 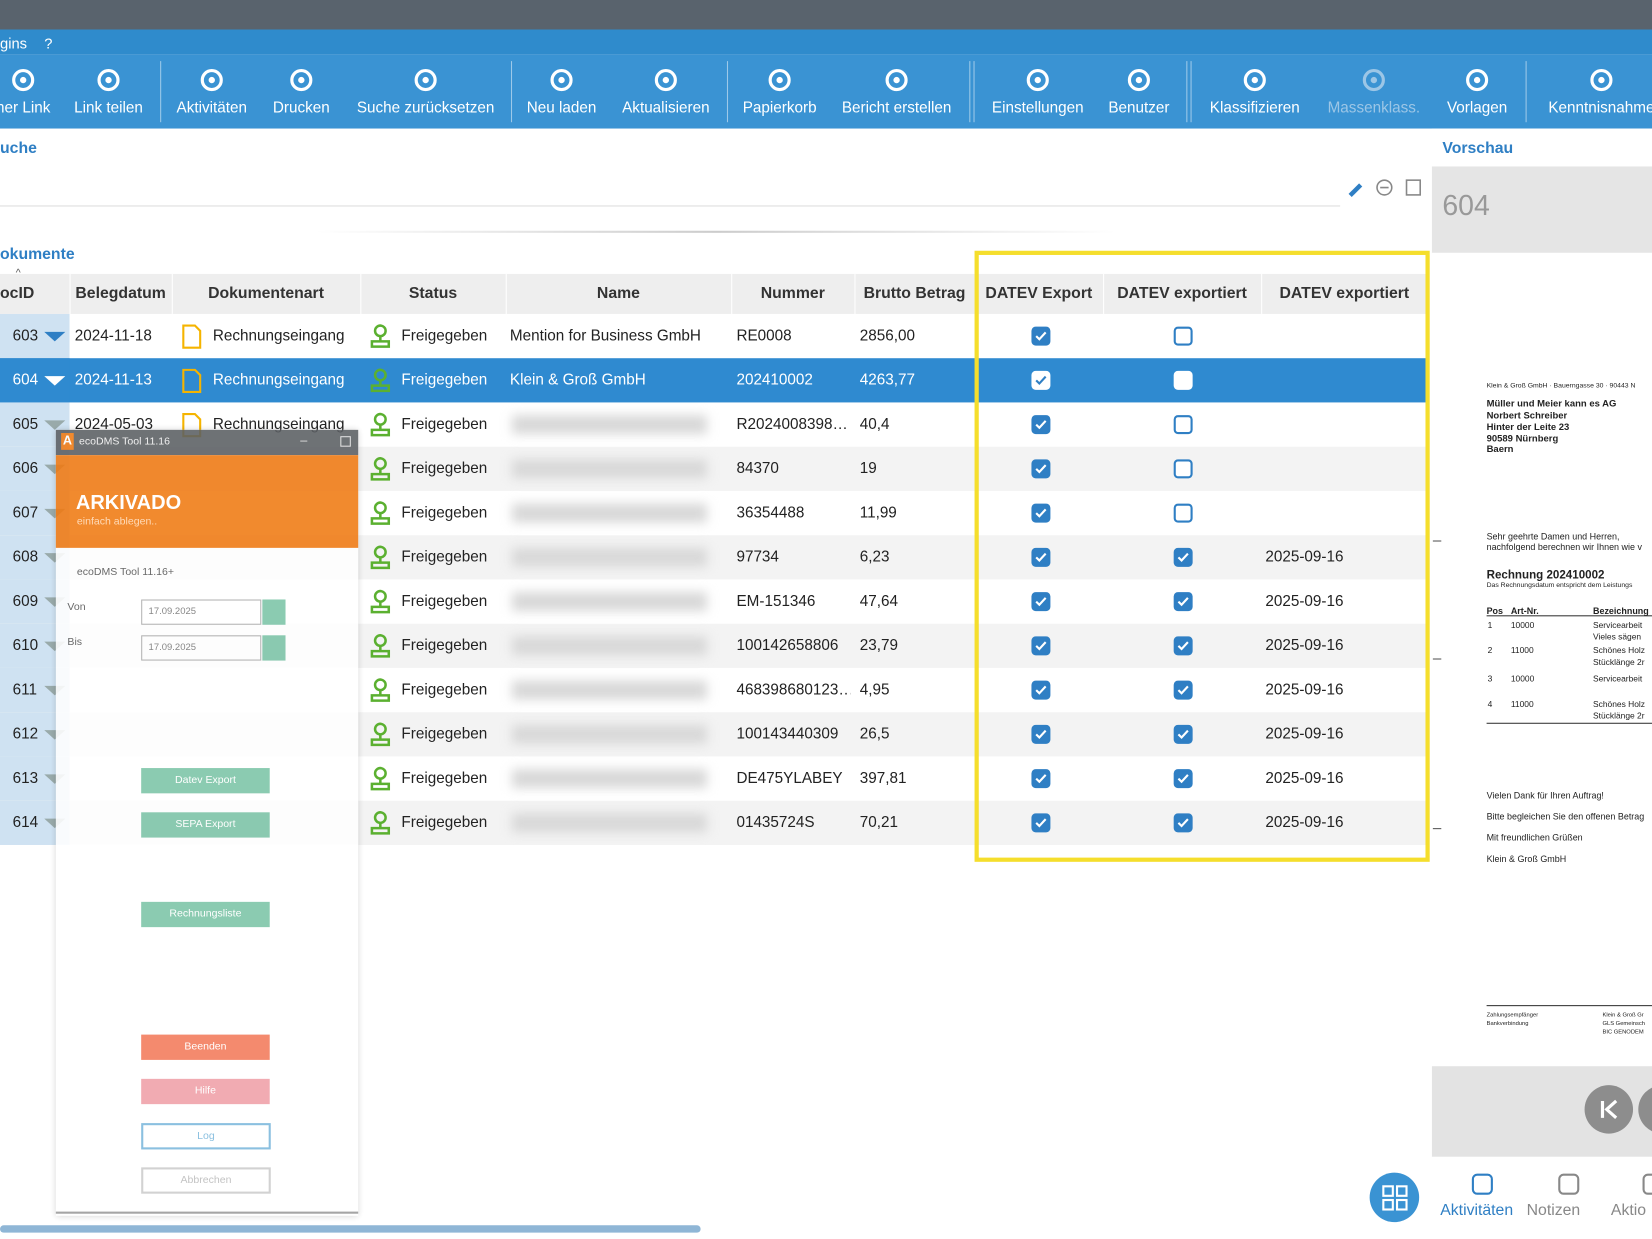 What do you see at coordinates (304, 440) in the screenshot?
I see `minimize: –` at bounding box center [304, 440].